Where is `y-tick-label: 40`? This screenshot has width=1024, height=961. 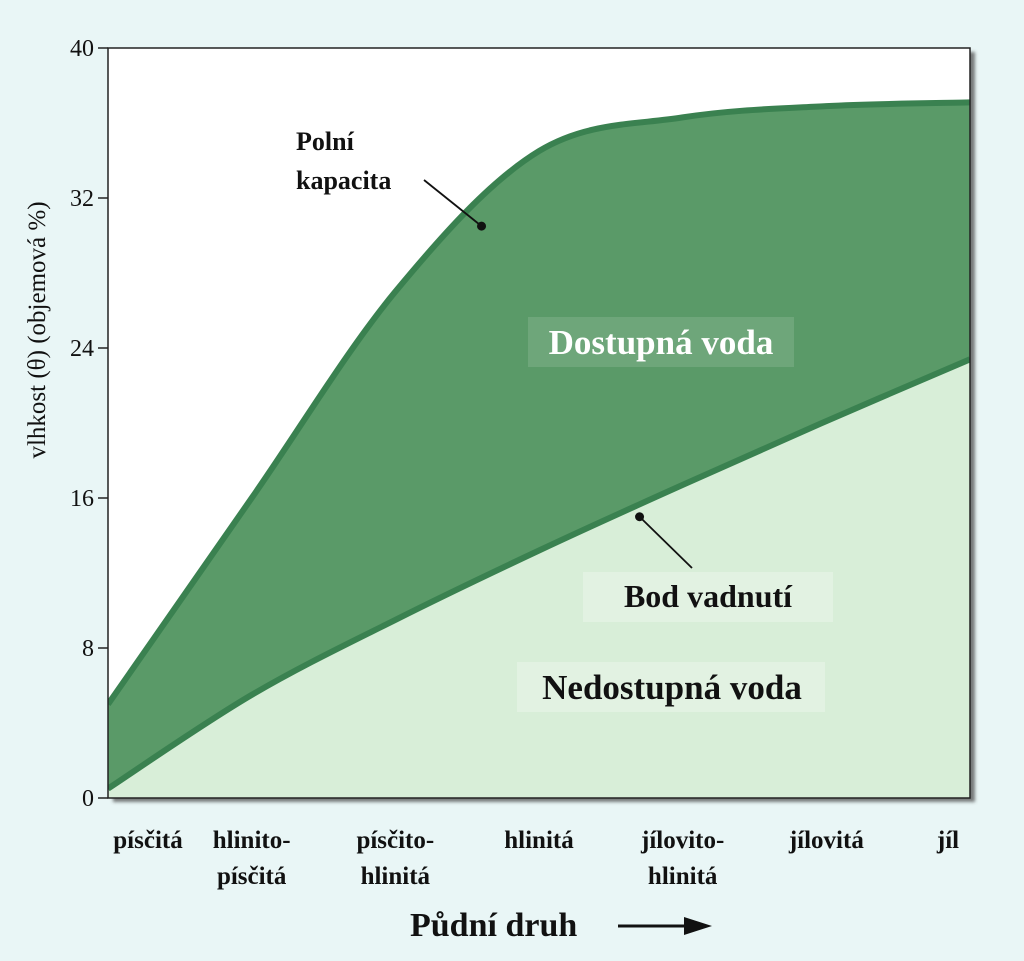
y-tick-label: 40 is located at coordinates (82, 49).